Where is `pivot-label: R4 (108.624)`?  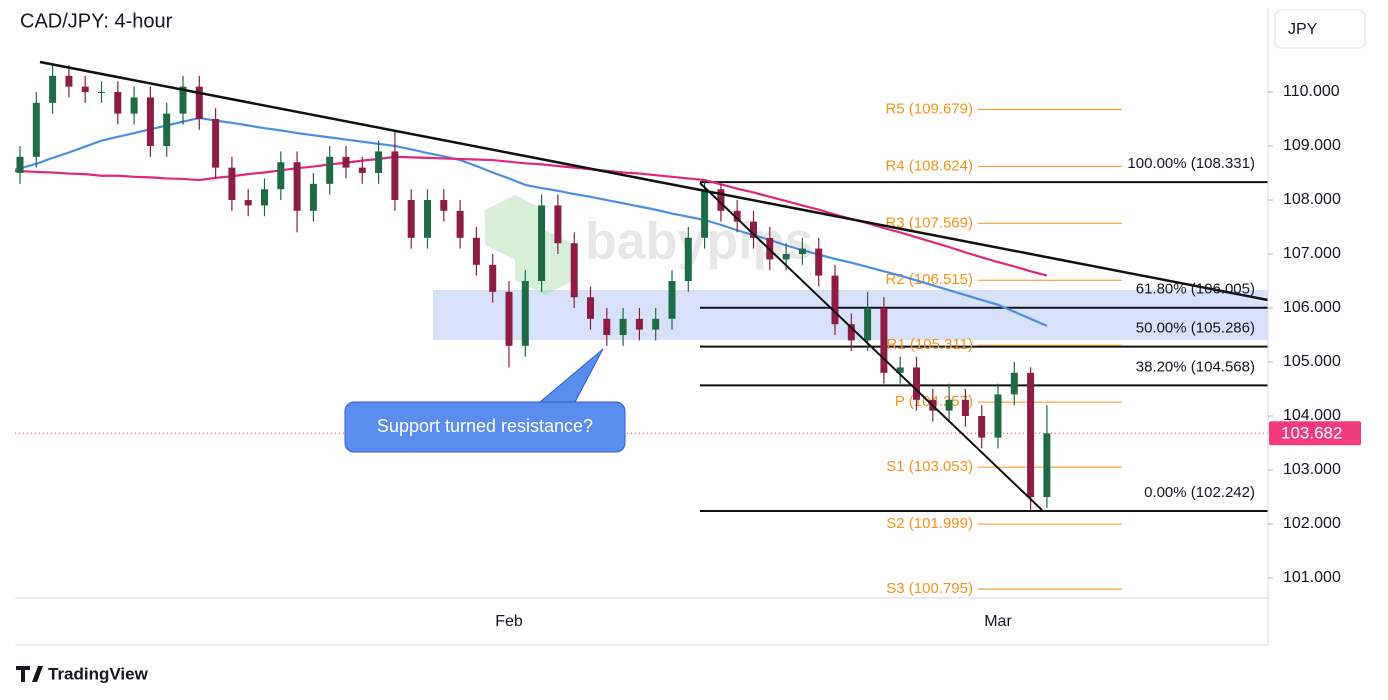
pivot-label: R4 (108.624) is located at coordinates (929, 165).